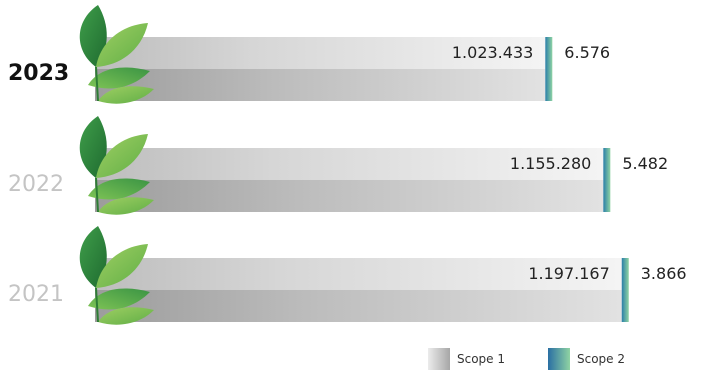  Describe the element at coordinates (645, 163) in the screenshot. I see `value-label-scope-2-2022: 5.482` at that location.